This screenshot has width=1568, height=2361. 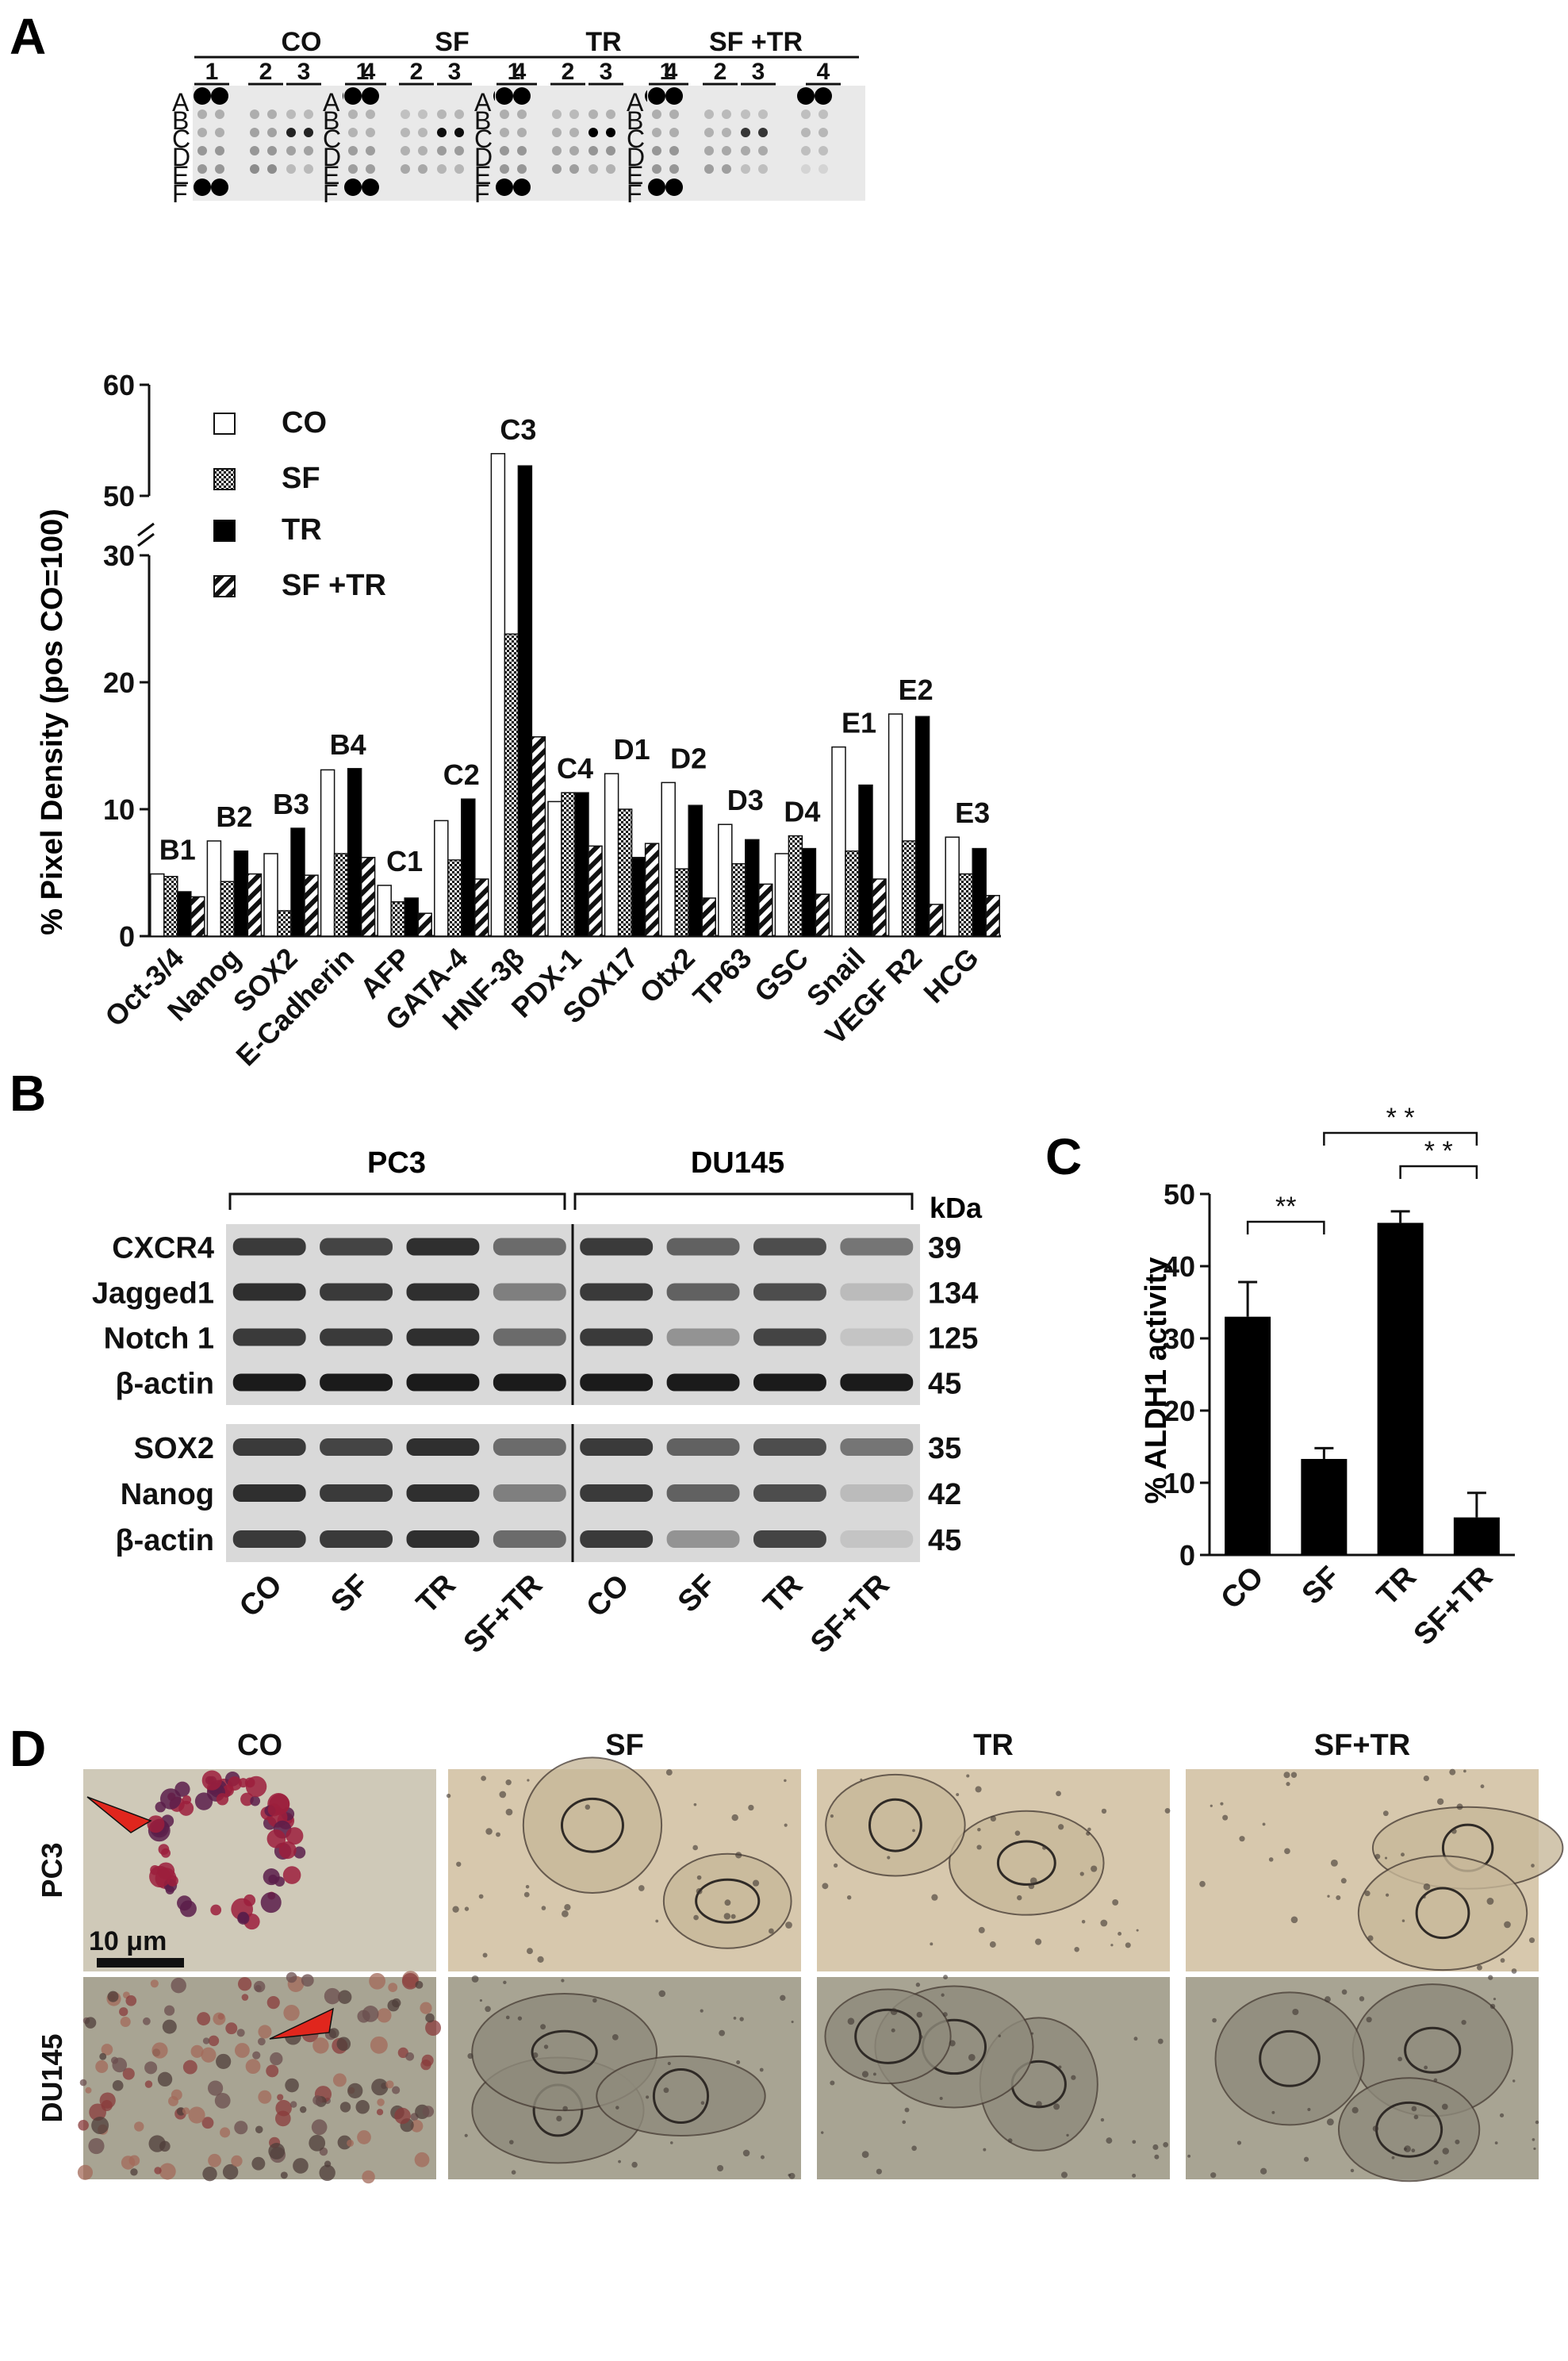 What do you see at coordinates (167, 1494) in the screenshot?
I see `blot2-row-label: Nanog` at bounding box center [167, 1494].